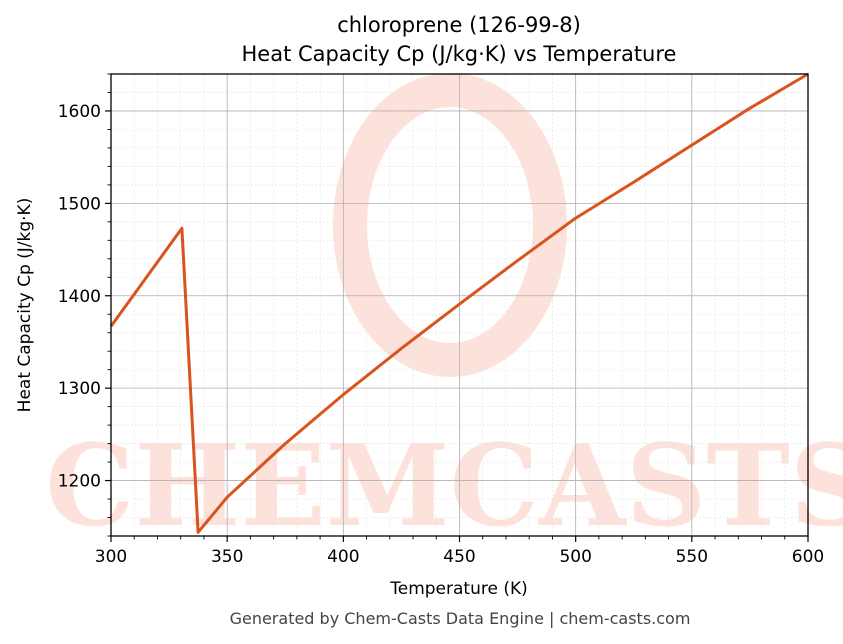 The height and width of the screenshot is (644, 843). What do you see at coordinates (79, 297) in the screenshot?
I see `y-tick-label: 1400` at bounding box center [79, 297].